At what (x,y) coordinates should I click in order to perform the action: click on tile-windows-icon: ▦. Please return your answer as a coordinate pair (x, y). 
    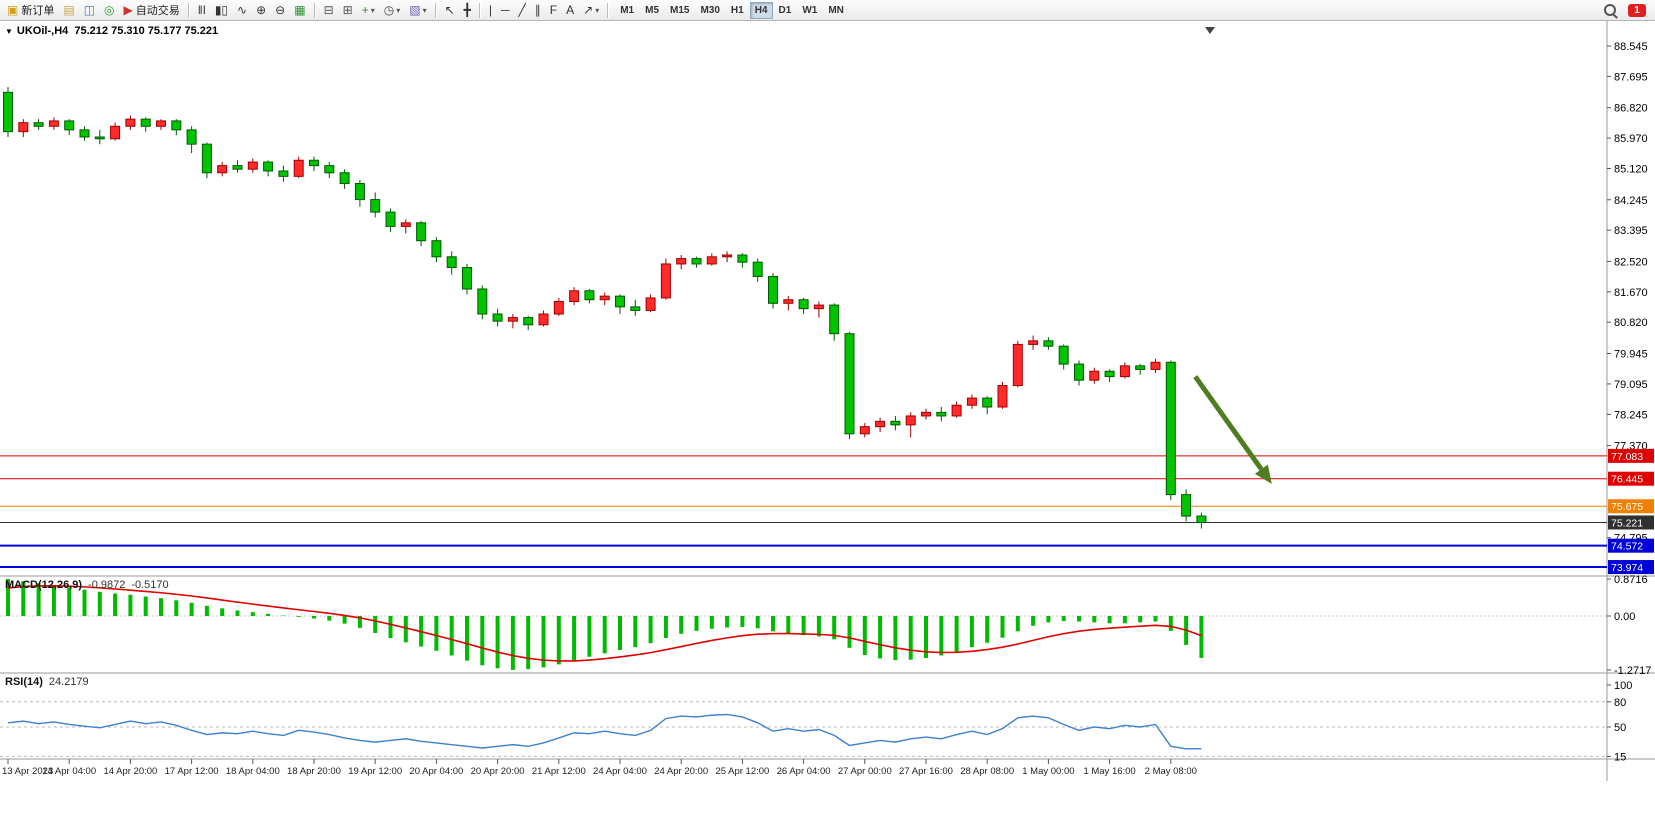
    Looking at the image, I should click on (300, 10).